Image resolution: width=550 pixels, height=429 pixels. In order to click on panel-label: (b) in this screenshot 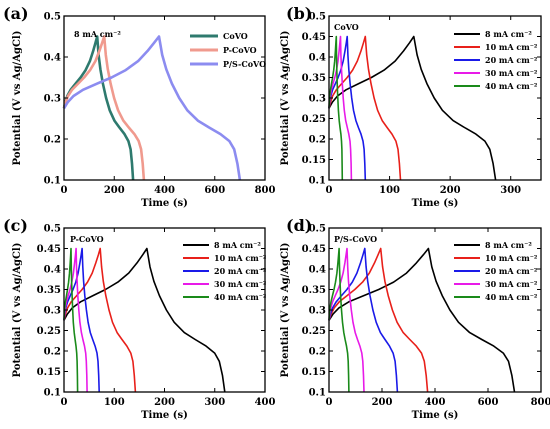, I will do `click(299, 13)`.